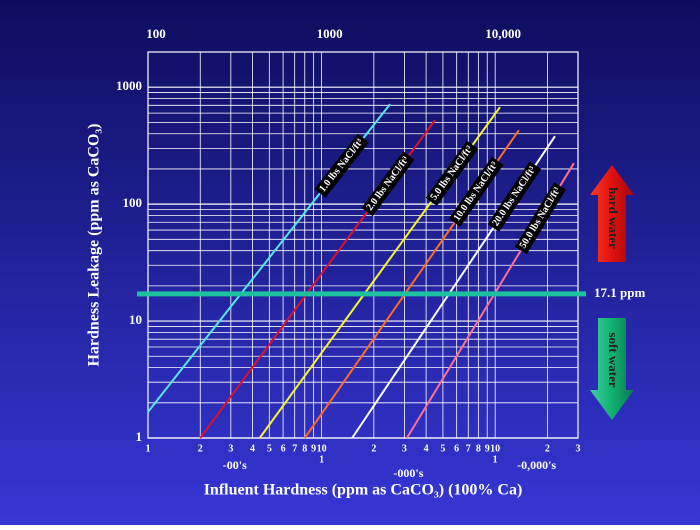 The width and height of the screenshot is (700, 530). I want to click on x-unit-label: -000's, so click(408, 473).